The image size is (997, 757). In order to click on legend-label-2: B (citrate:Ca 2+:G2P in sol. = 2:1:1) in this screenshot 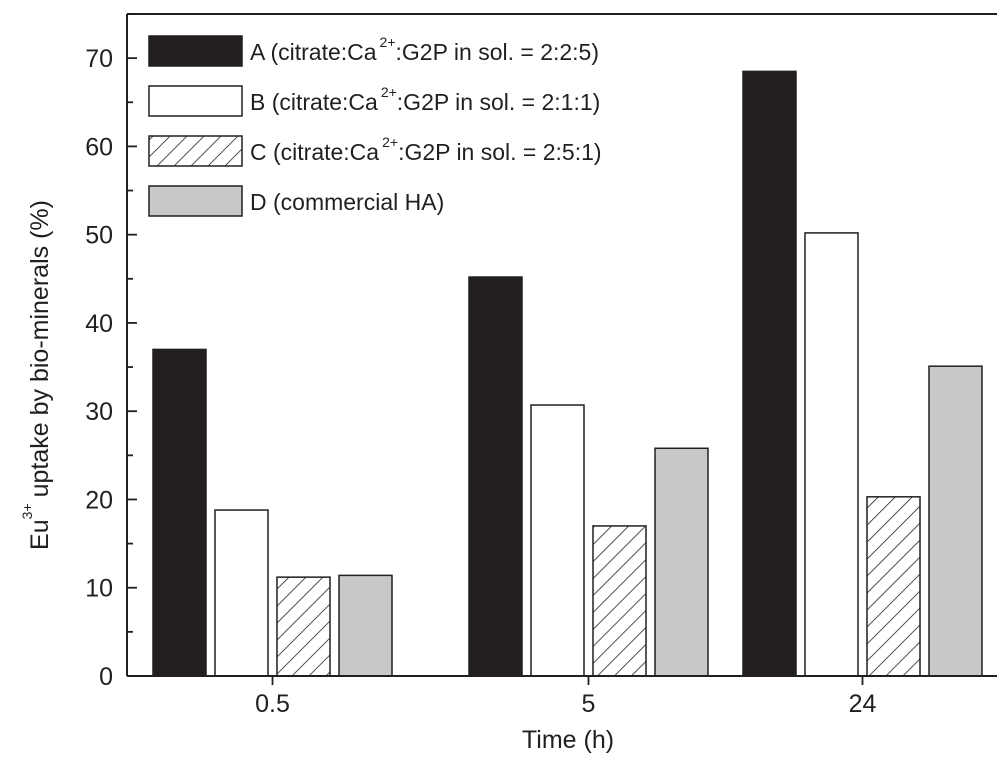, I will do `click(425, 99)`.